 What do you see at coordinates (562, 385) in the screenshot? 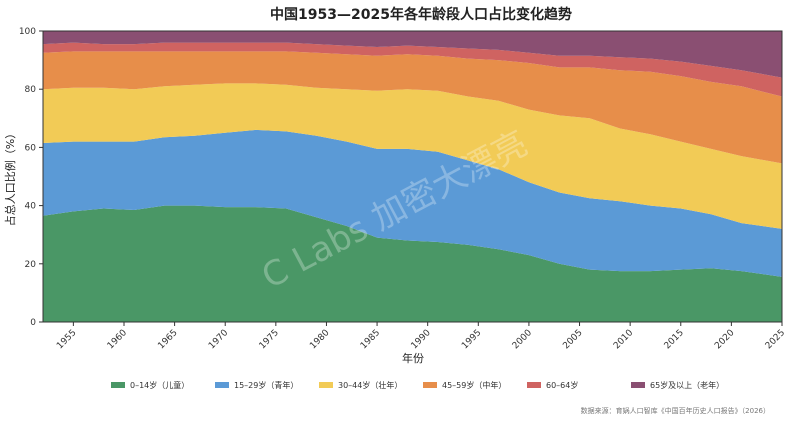
I see `legend-label: 60–64岁` at bounding box center [562, 385].